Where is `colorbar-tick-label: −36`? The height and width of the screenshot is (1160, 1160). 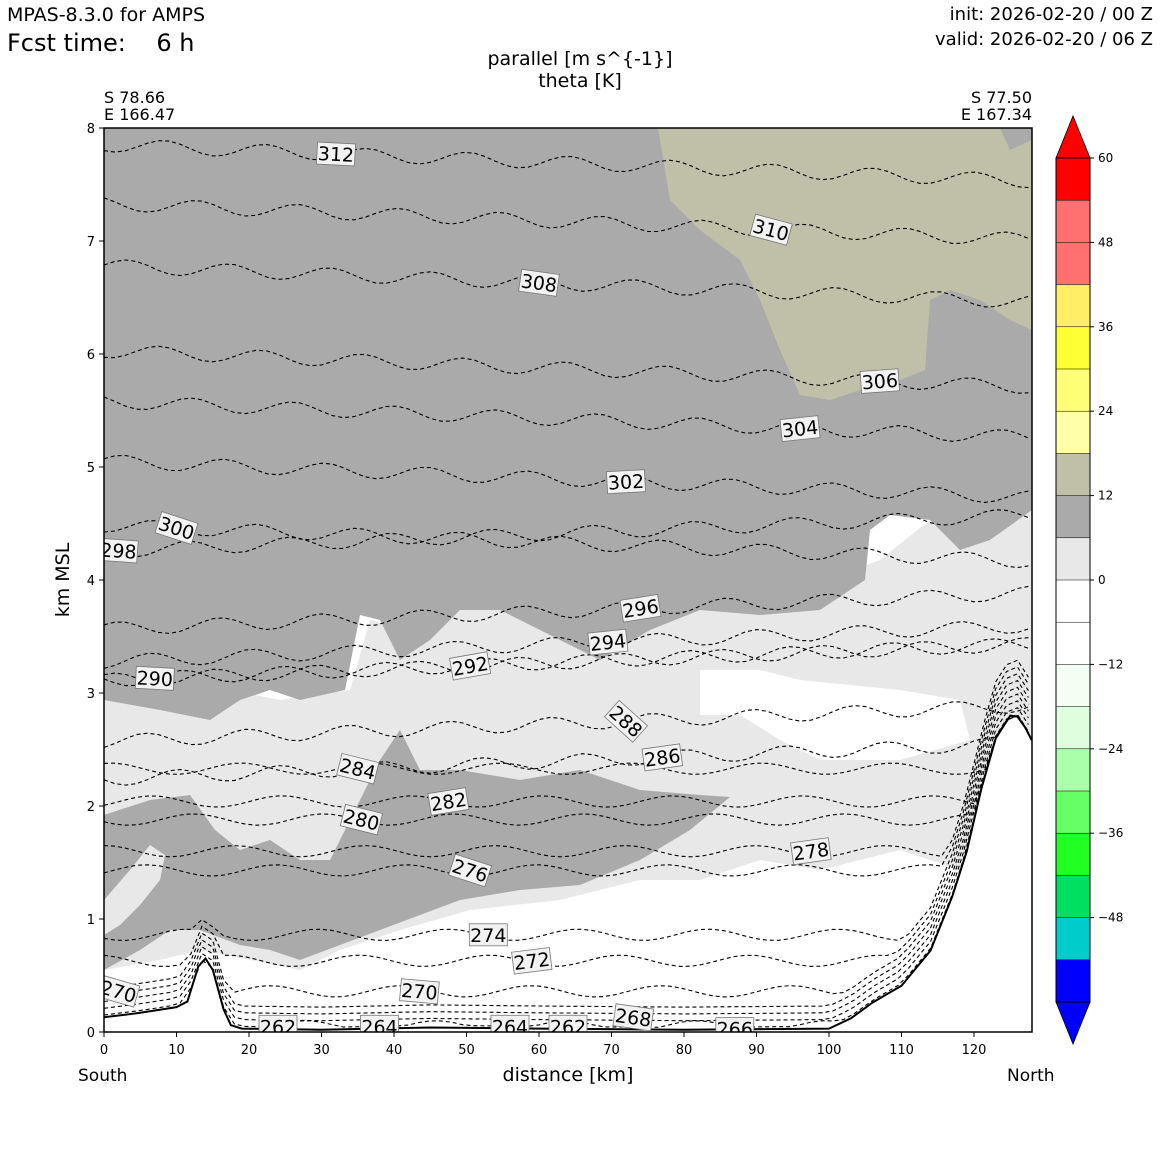
colorbar-tick-label: −36 is located at coordinates (1110, 833).